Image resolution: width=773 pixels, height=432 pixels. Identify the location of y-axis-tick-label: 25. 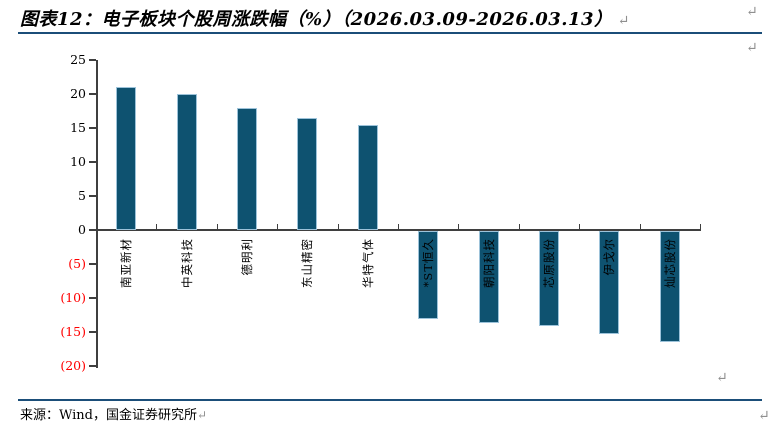
(78, 59).